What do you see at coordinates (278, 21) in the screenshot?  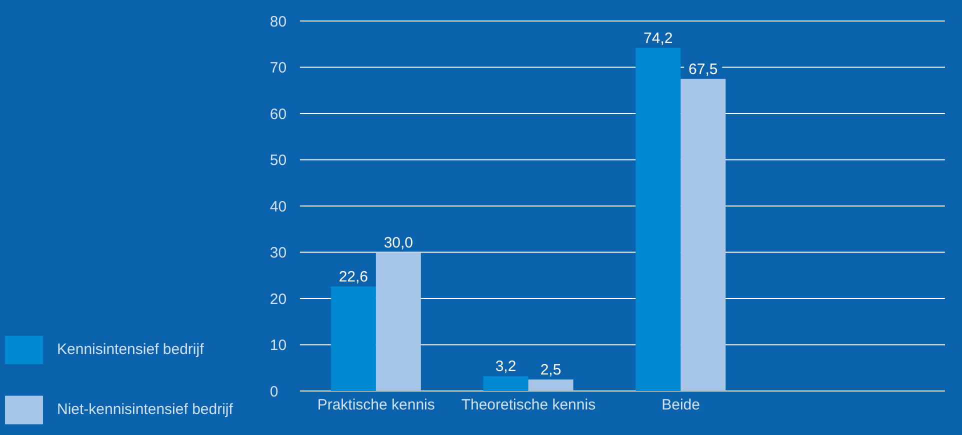 I see `y-tick-label: 80` at bounding box center [278, 21].